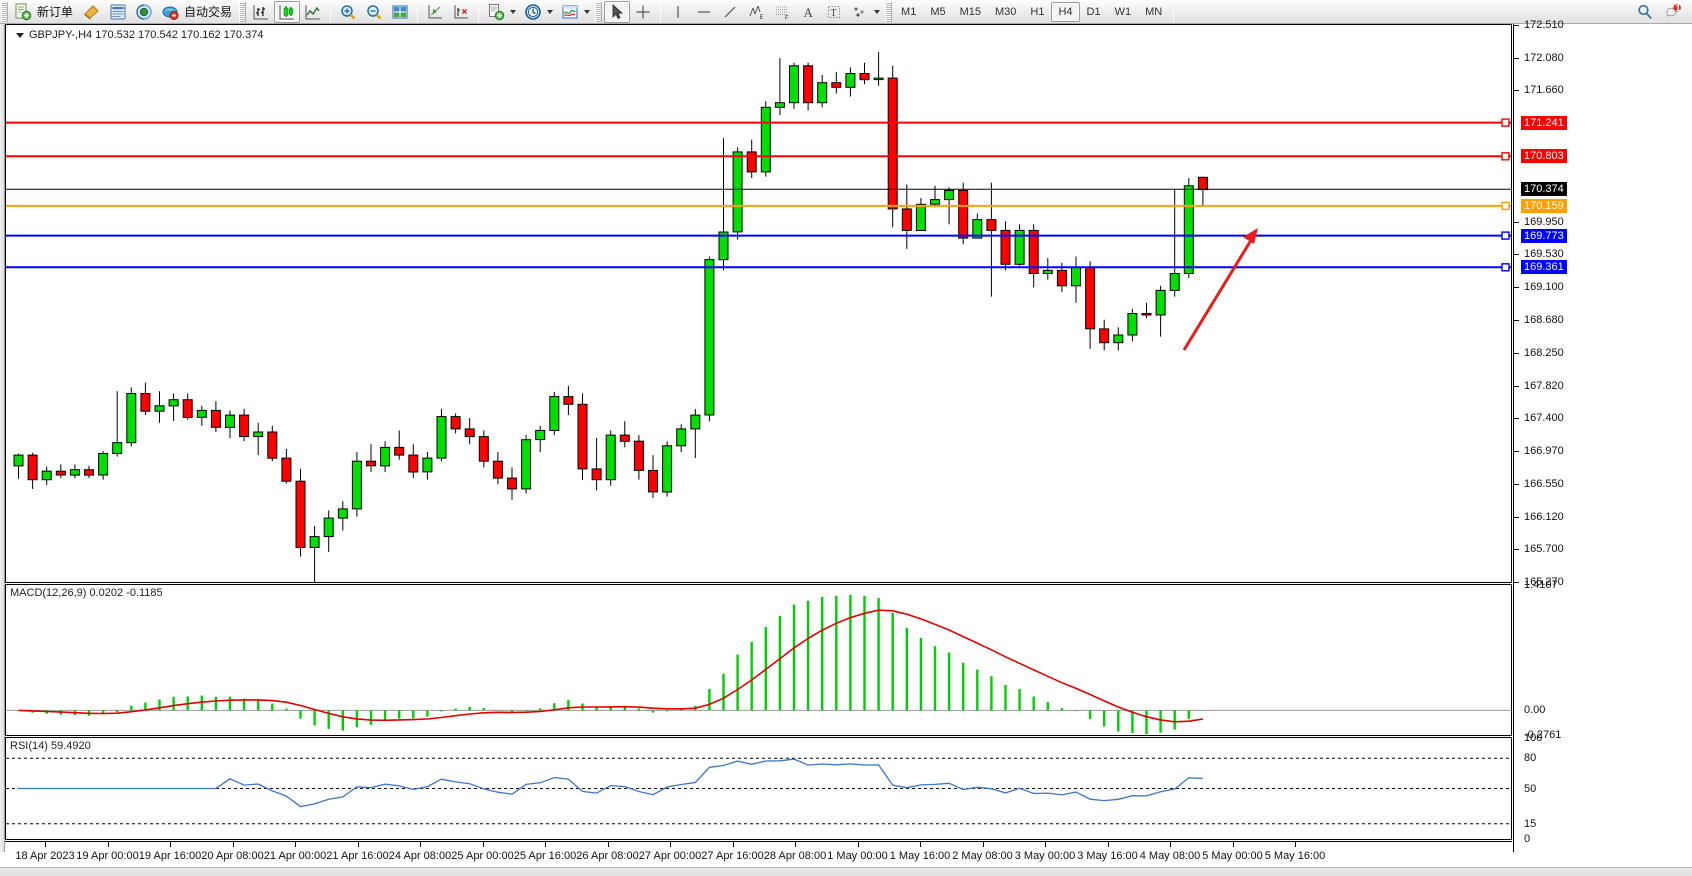  Describe the element at coordinates (1535, 710) in the screenshot. I see `macd-tick-label: 0.00` at that location.